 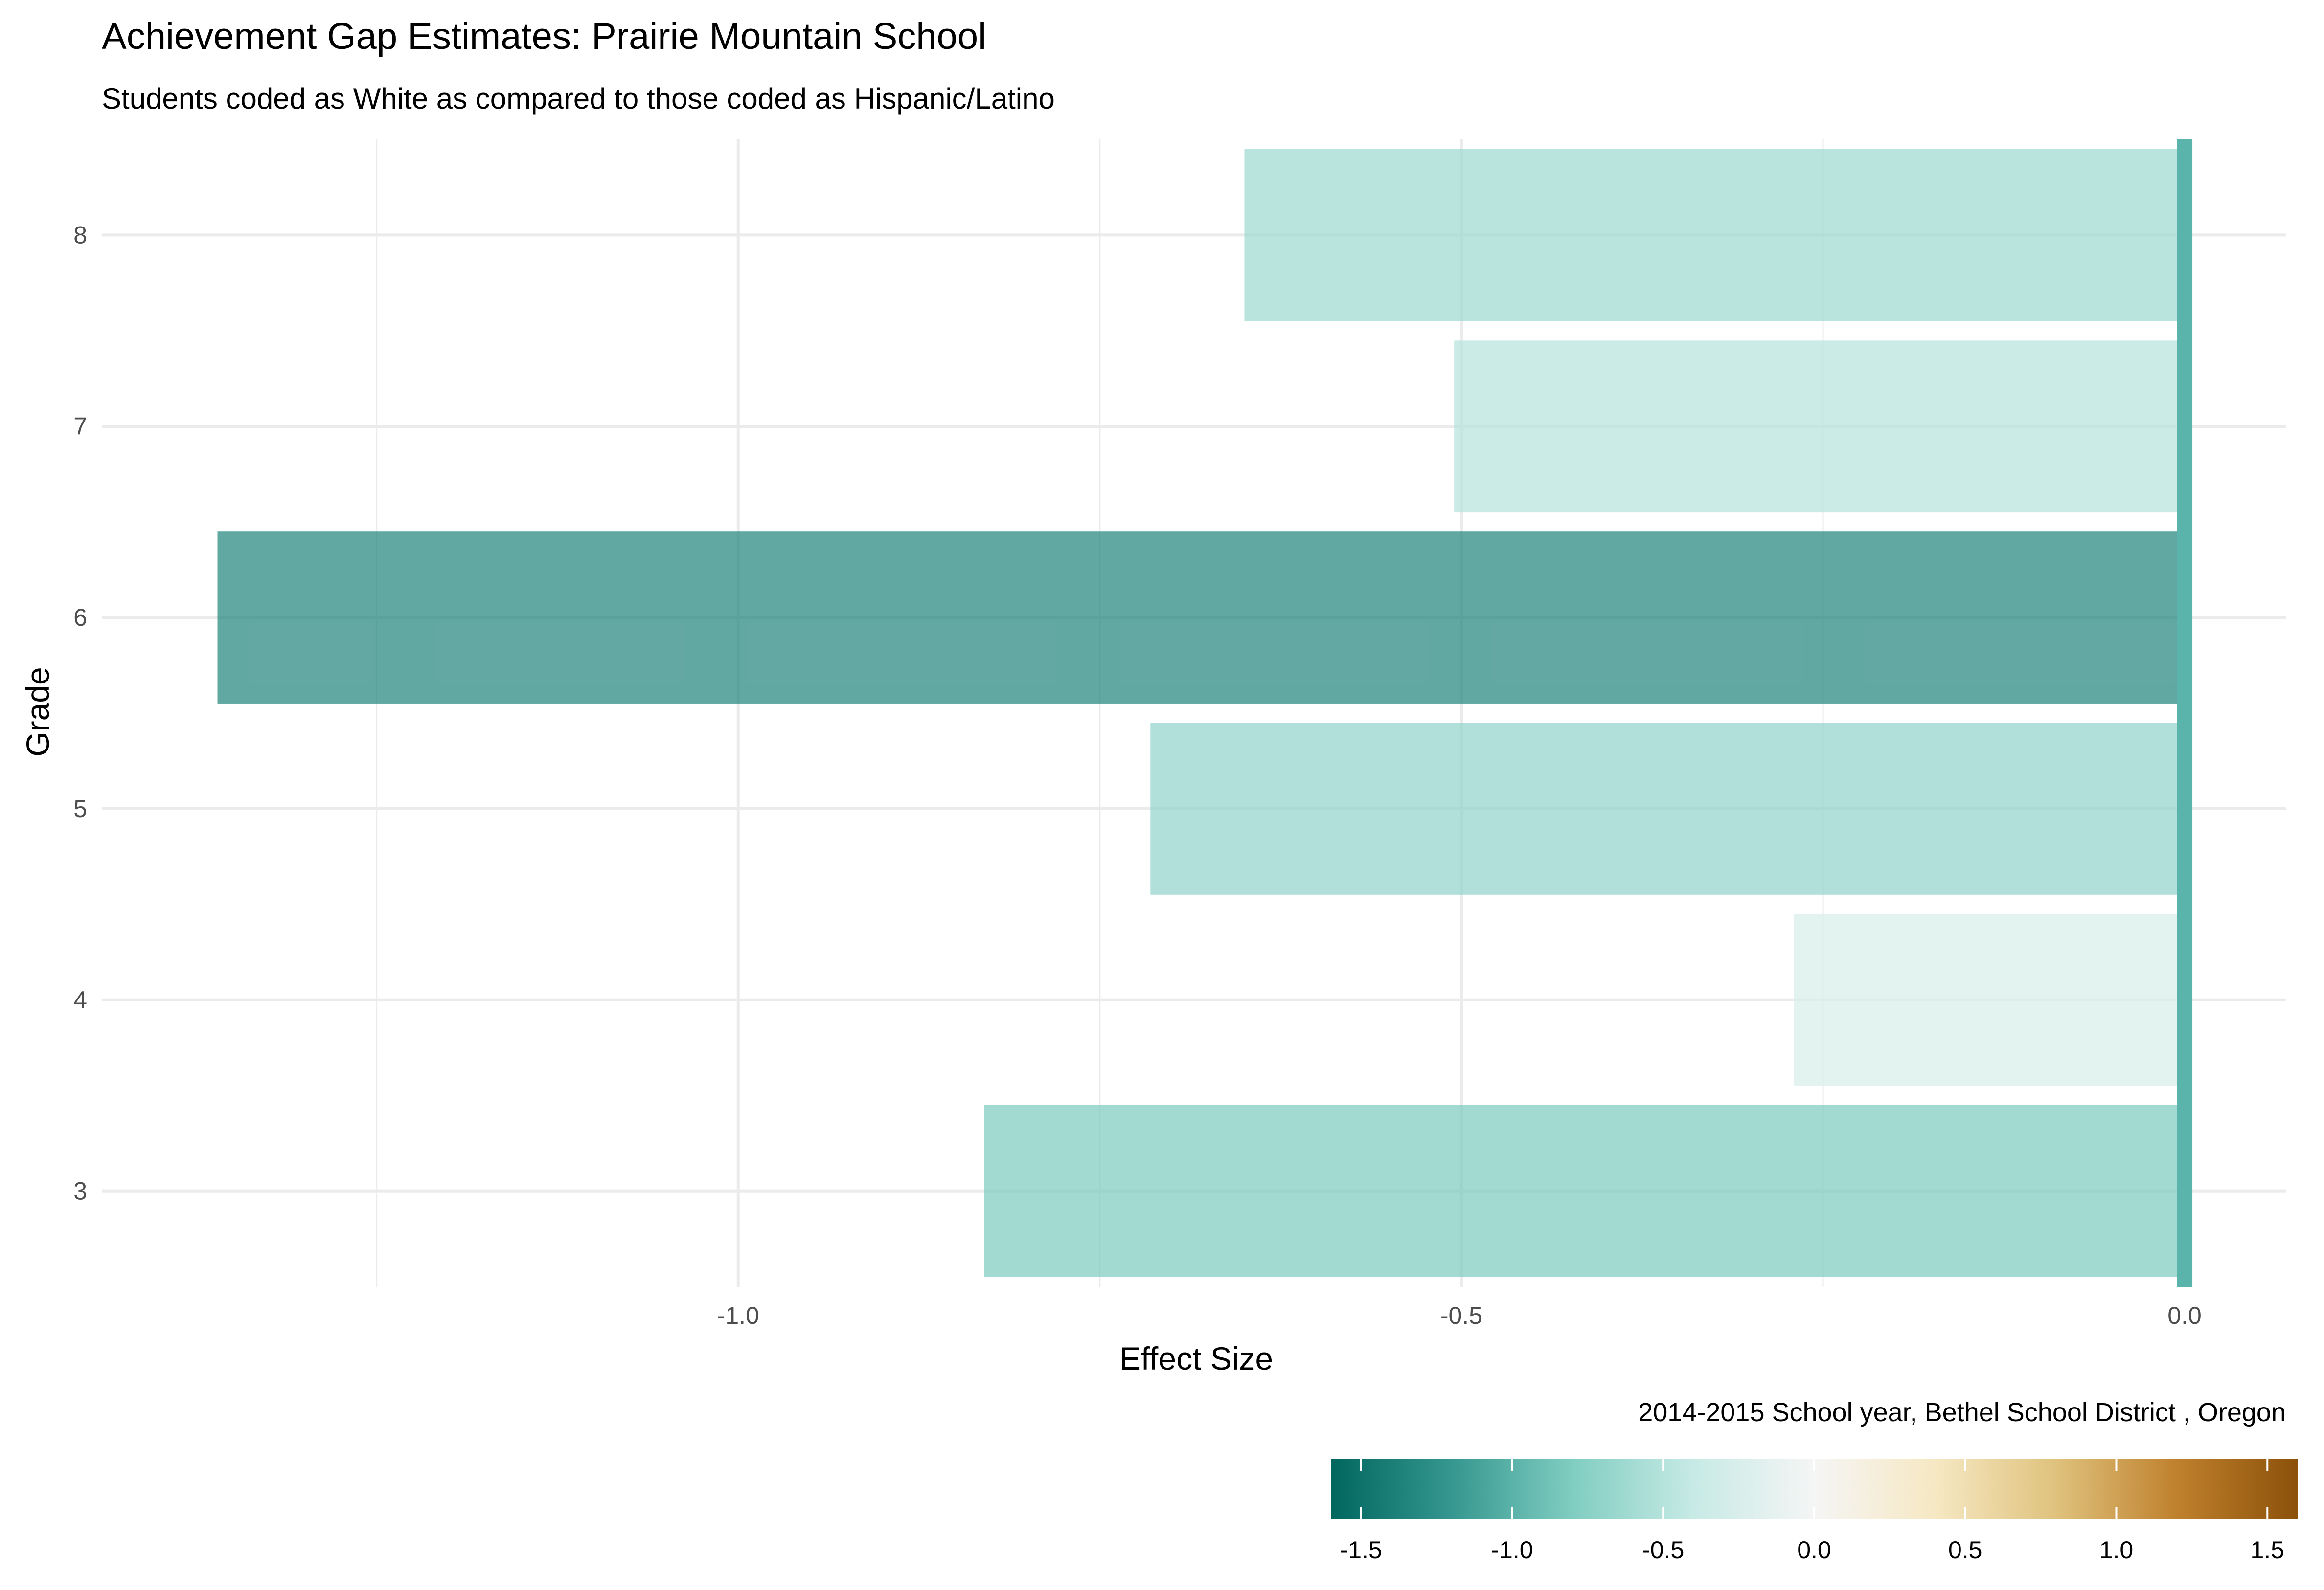 I want to click on x-tick-labels: -1.0 -0.5 0.0, so click(x=1460, y=1316).